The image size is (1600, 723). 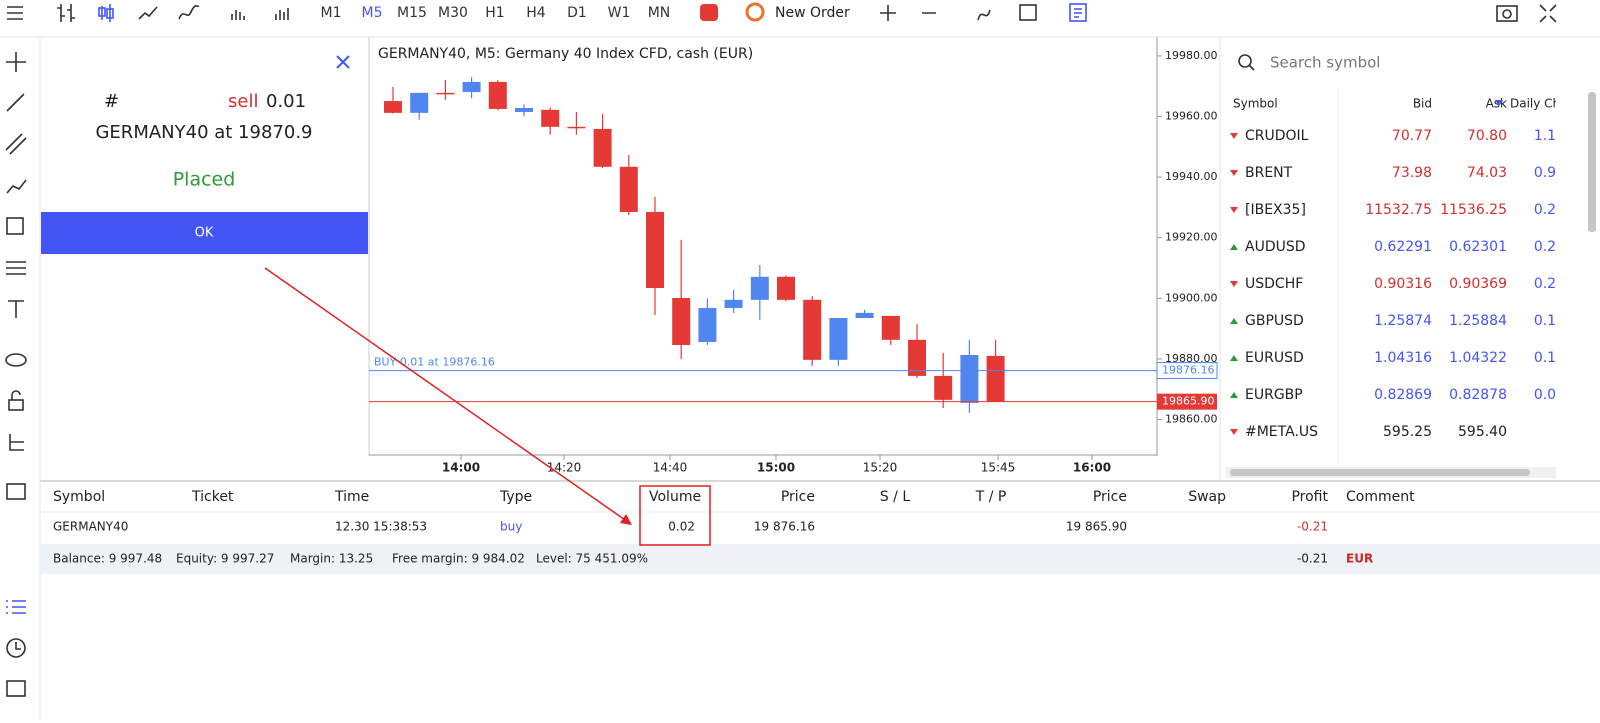 I want to click on position-profit: -0.21, so click(x=1312, y=527).